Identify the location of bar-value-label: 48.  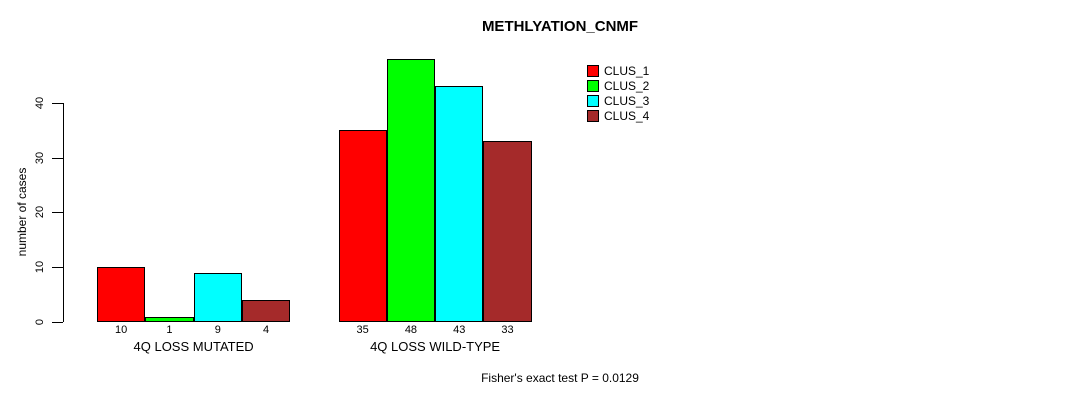
(411, 330).